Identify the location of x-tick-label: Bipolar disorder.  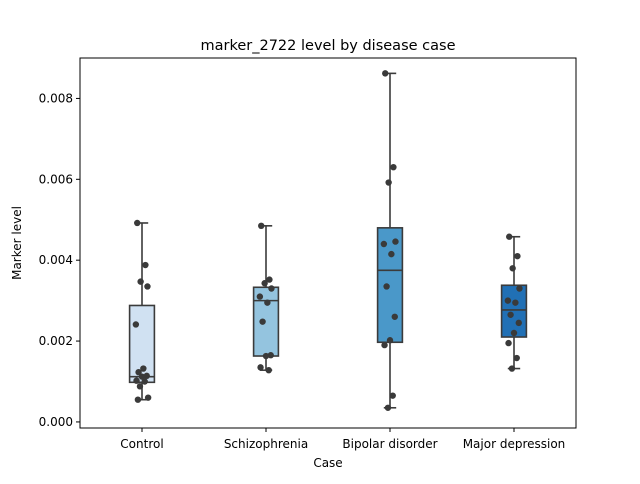
(389, 444).